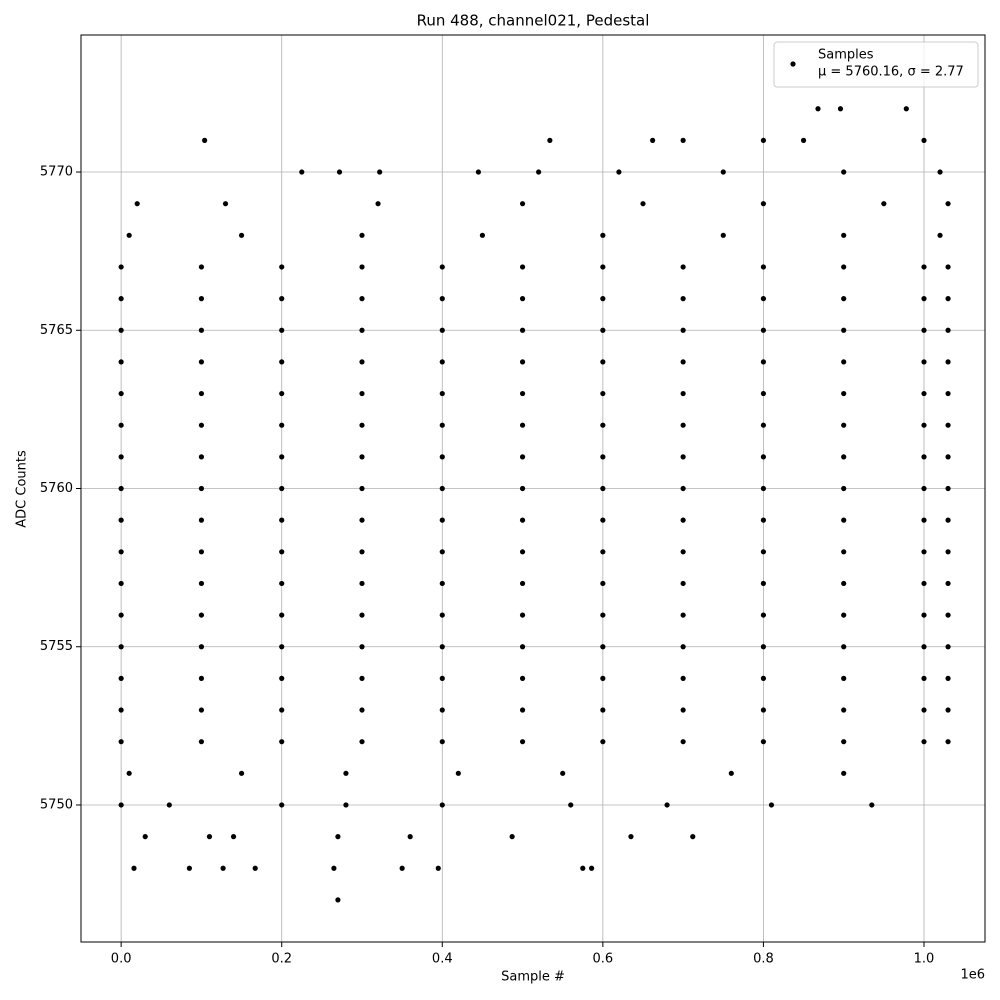  What do you see at coordinates (281, 959) in the screenshot?
I see `x-tick-label: 0.2` at bounding box center [281, 959].